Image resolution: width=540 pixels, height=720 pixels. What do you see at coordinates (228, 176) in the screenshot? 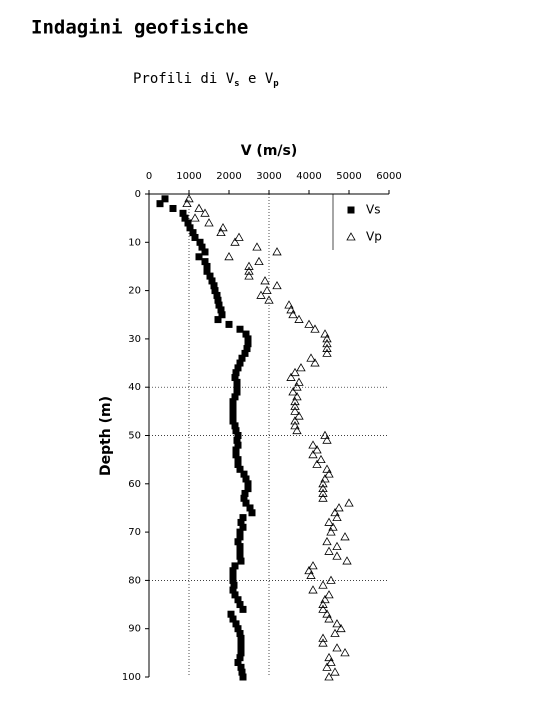
I see `x-tick-label: 2000` at bounding box center [228, 176].